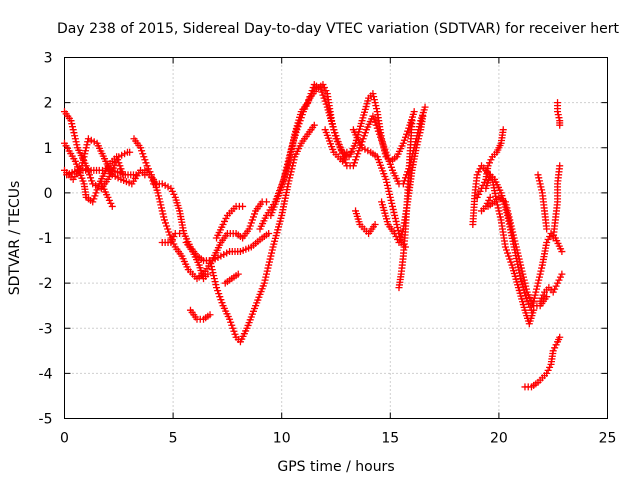  Describe the element at coordinates (48, 194) in the screenshot. I see `y-tick-label: 0` at that location.